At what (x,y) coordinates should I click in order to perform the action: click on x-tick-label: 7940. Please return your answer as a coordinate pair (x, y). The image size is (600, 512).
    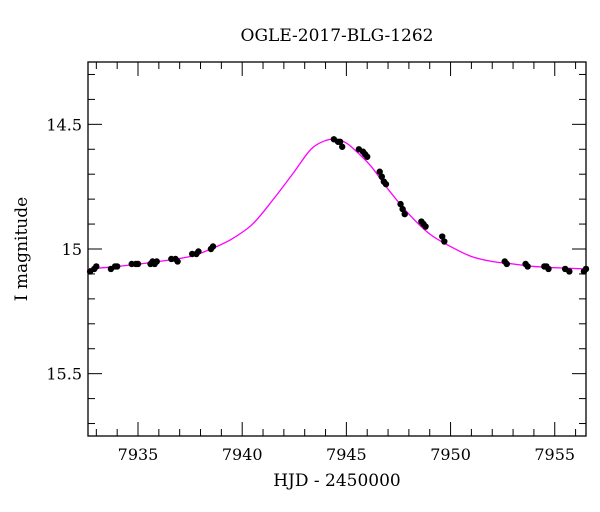
    Looking at the image, I should click on (242, 454).